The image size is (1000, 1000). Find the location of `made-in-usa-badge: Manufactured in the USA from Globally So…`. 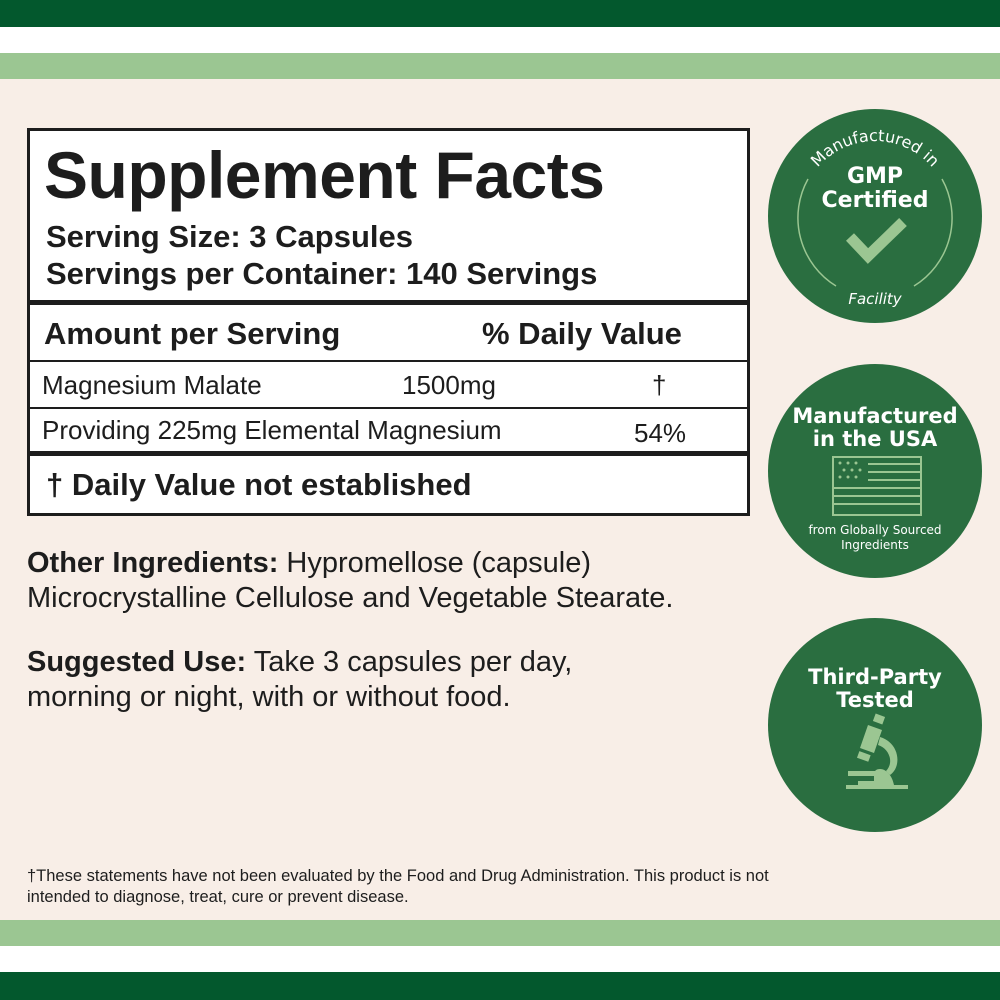

made-in-usa-badge: Manufactured in the USA from Globally So… is located at coordinates (875, 471).